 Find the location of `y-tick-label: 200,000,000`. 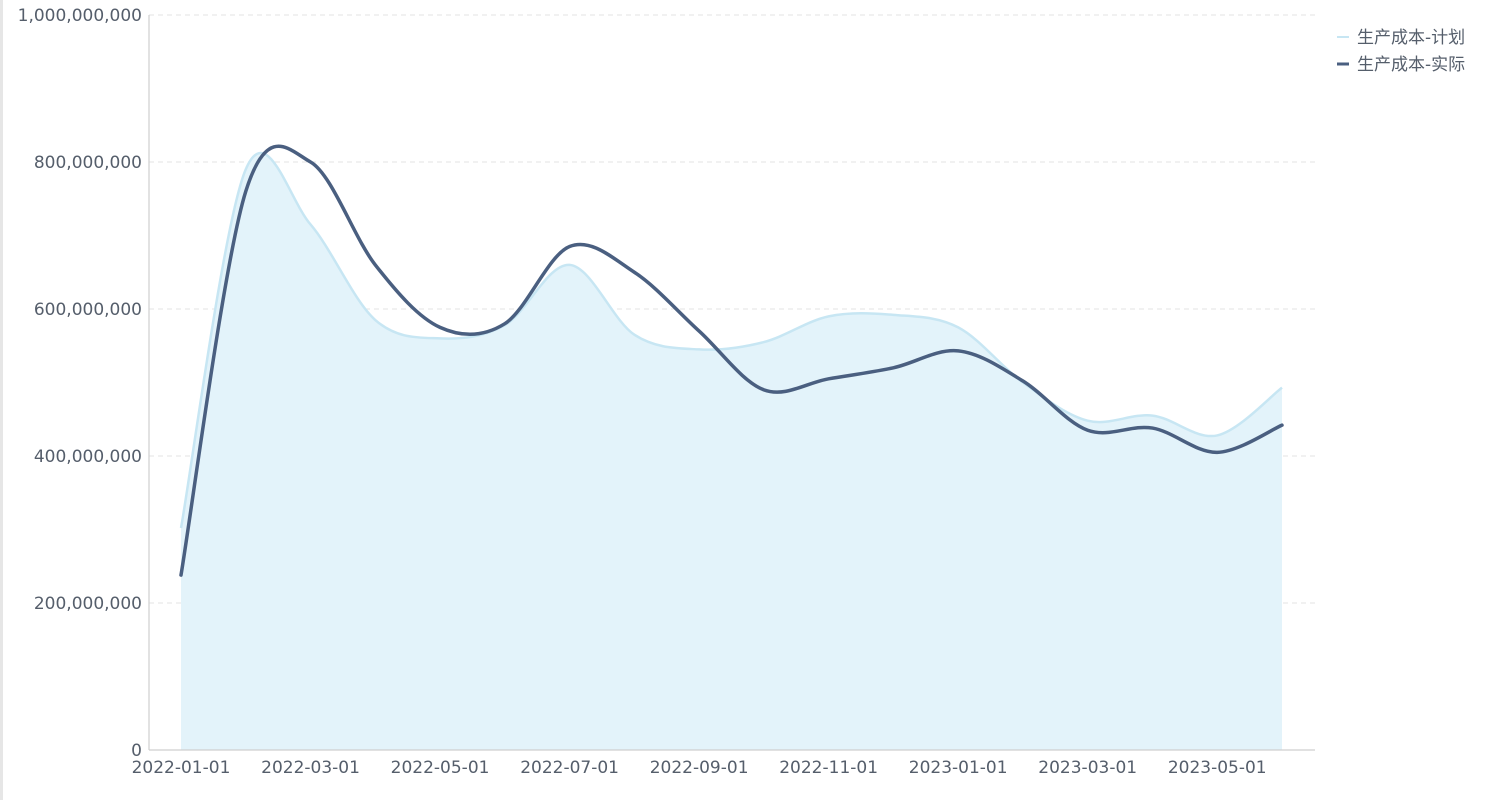

y-tick-label: 200,000,000 is located at coordinates (88, 604).